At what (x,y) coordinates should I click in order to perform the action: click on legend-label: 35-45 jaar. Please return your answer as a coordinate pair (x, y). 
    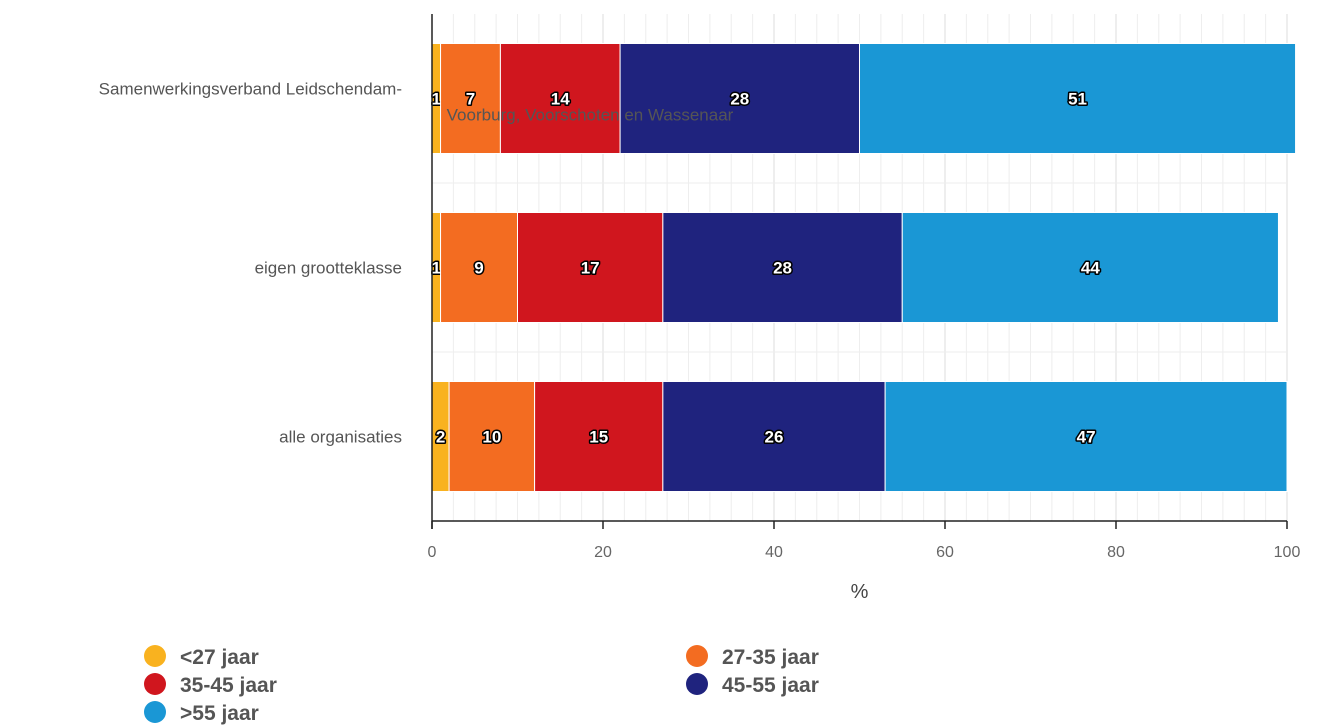
    Looking at the image, I should click on (228, 685).